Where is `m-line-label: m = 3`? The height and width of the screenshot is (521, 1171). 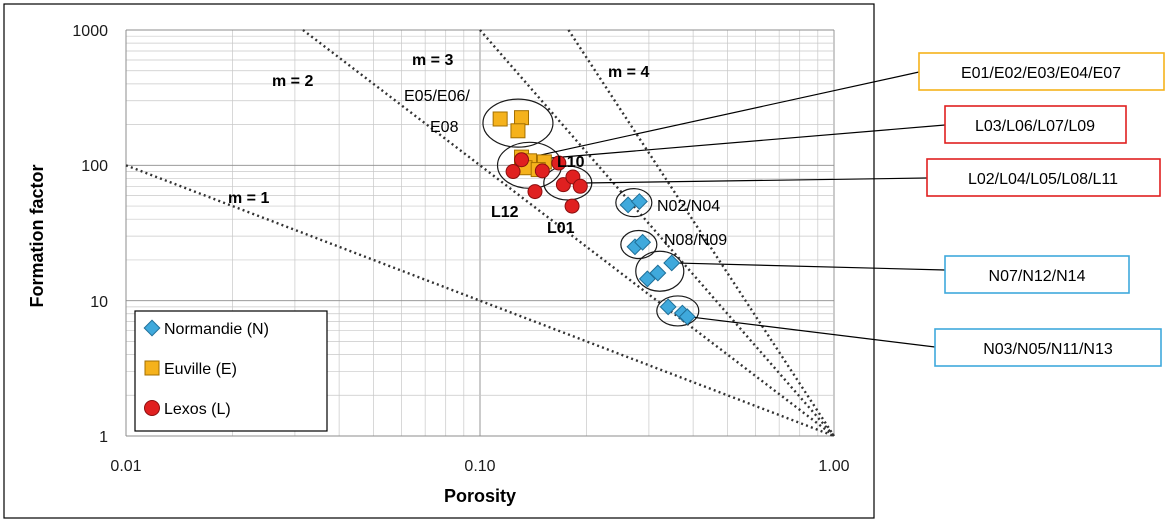 m-line-label: m = 3 is located at coordinates (432, 60).